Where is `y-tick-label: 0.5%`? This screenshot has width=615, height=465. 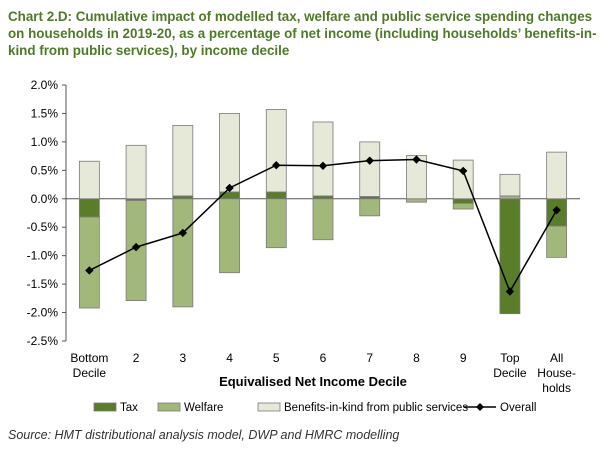 y-tick-label: 0.5% is located at coordinates (45, 170).